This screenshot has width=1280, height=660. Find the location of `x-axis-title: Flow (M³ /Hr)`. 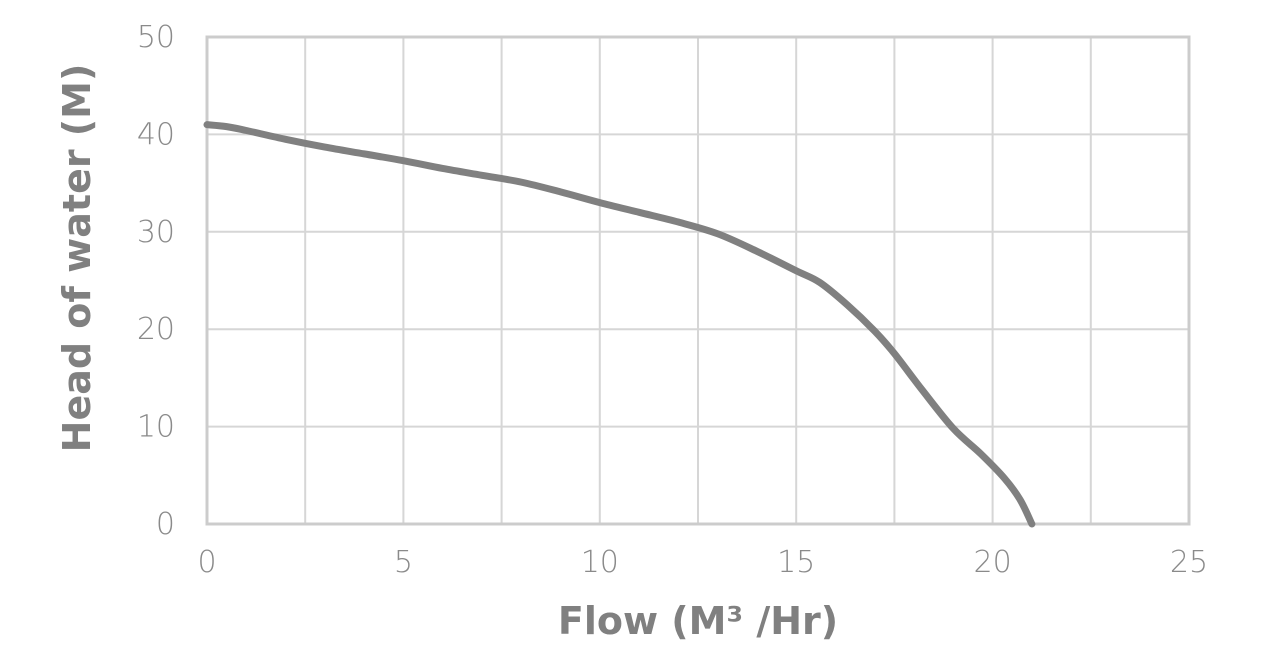

x-axis-title: Flow (M³ /Hr) is located at coordinates (698, 621).